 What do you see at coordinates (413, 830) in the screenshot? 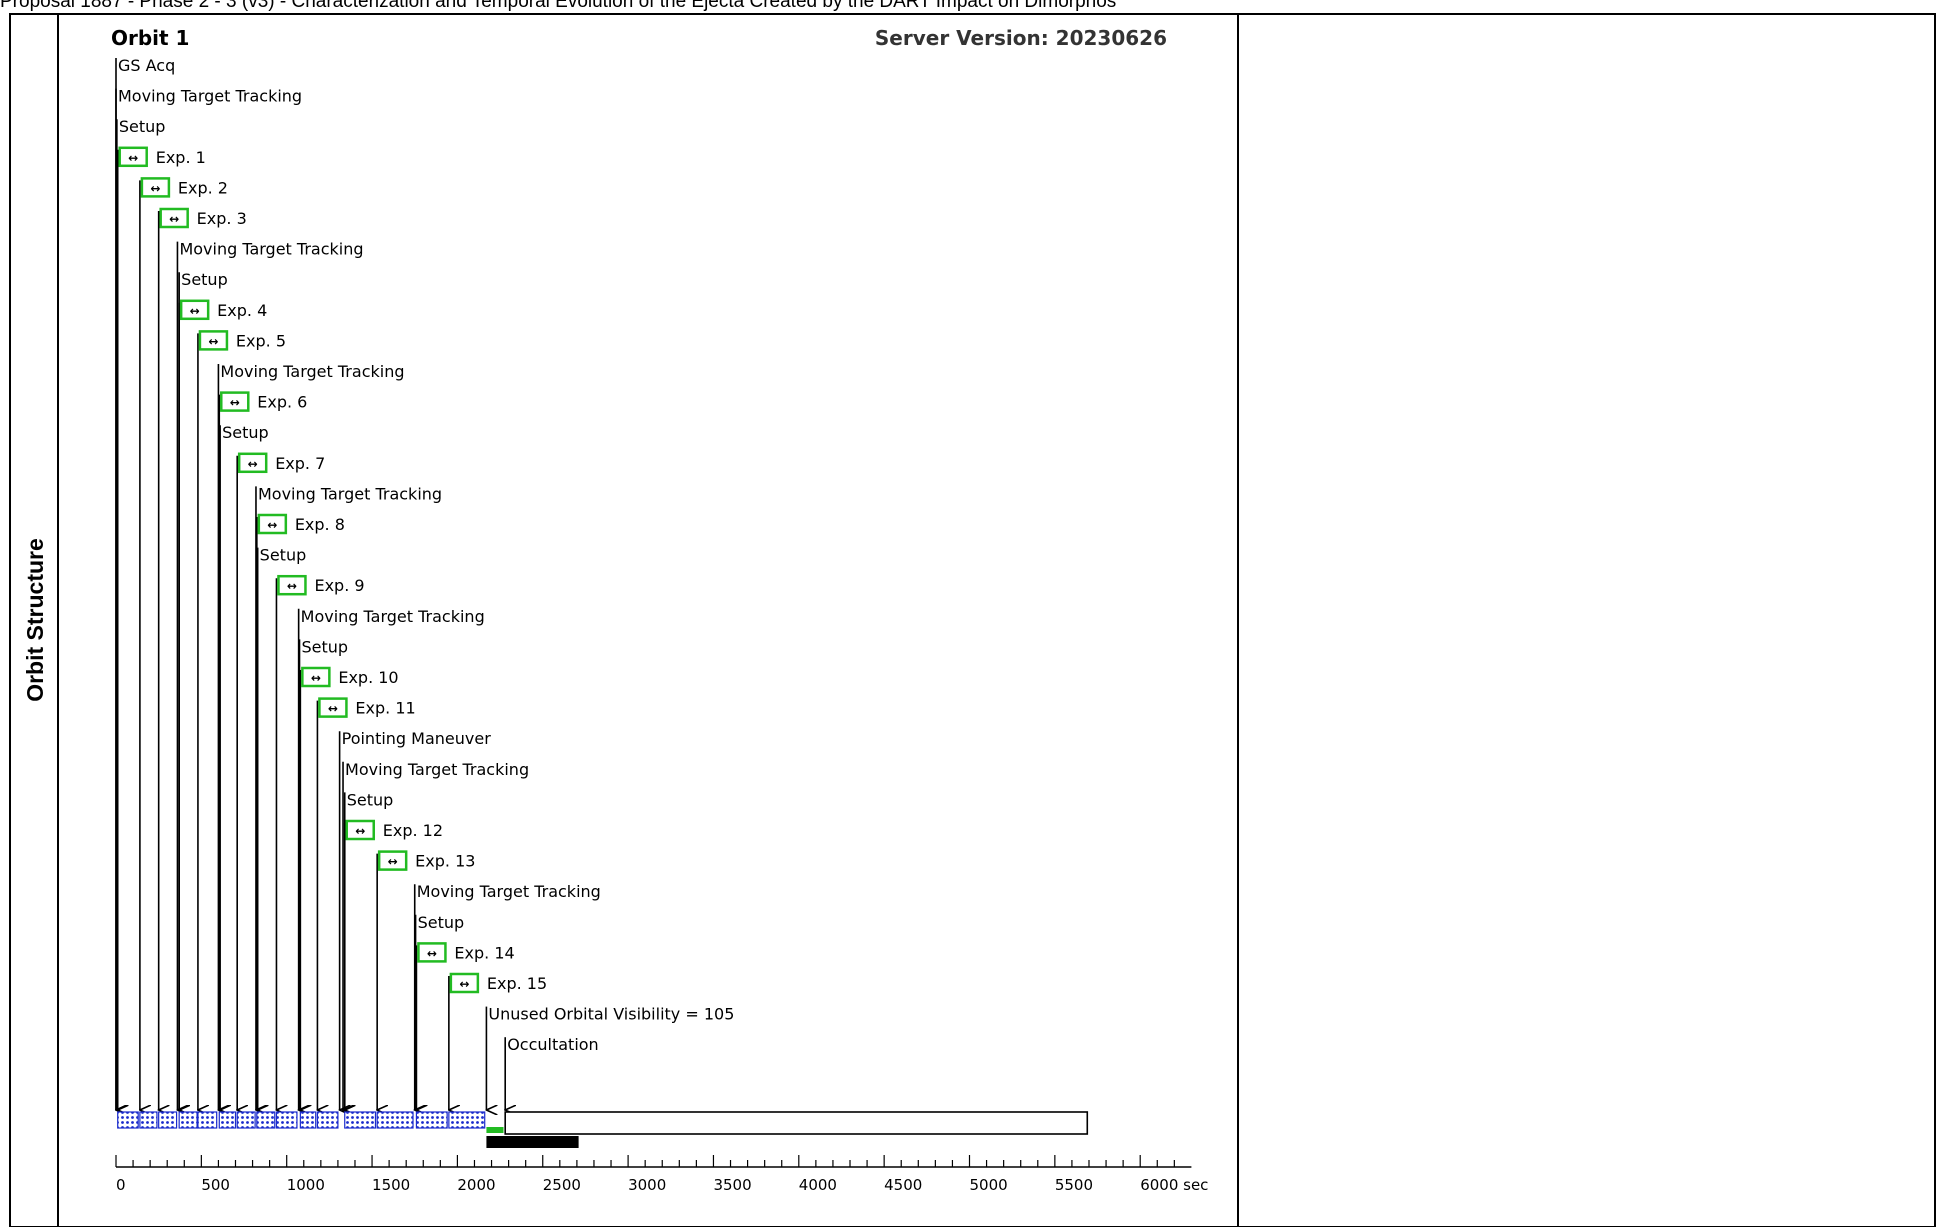
I see `event-label: Exp. 12` at bounding box center [413, 830].